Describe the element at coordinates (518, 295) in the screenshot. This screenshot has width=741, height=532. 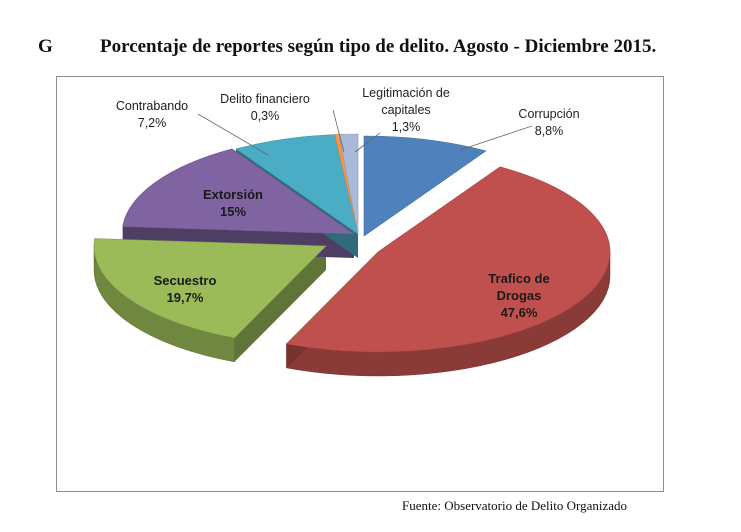
I see `data-label-trafico-de-drogas: Trafico de Drogas 47,6%` at that location.